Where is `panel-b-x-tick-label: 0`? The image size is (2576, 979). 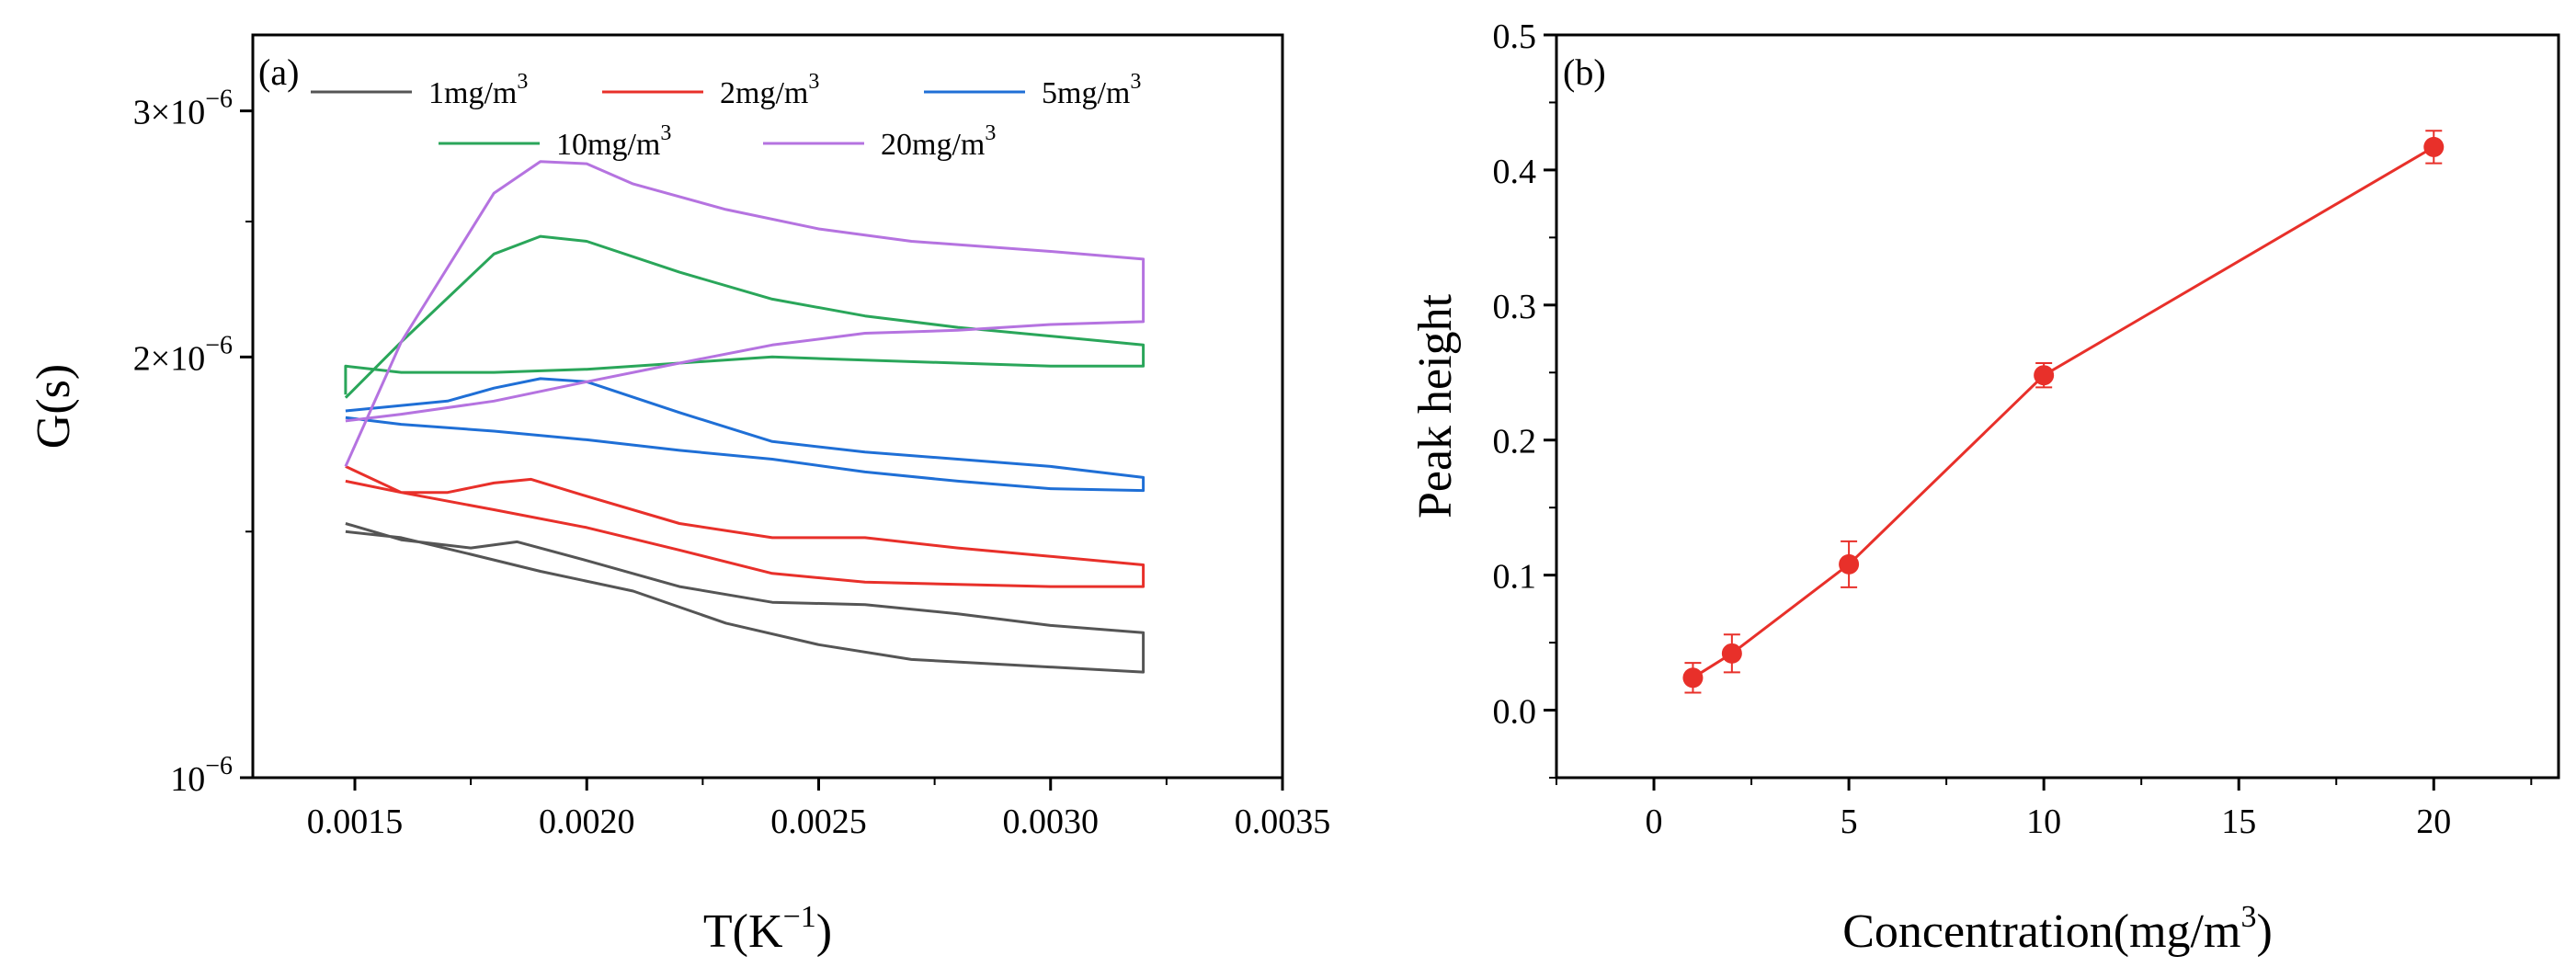
panel-b-x-tick-label: 0 is located at coordinates (1654, 822).